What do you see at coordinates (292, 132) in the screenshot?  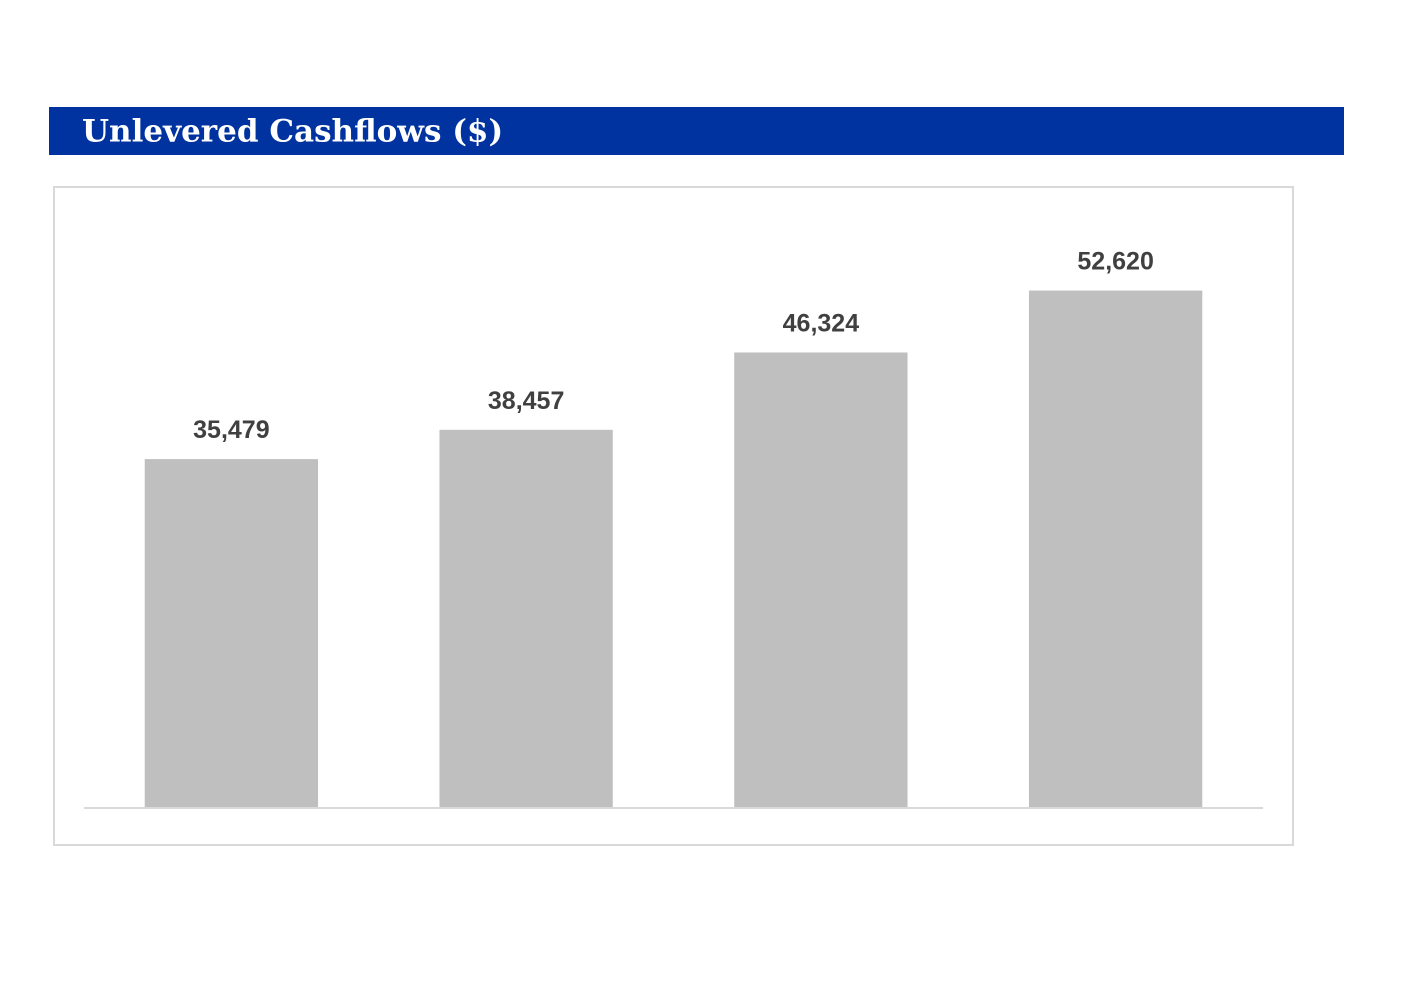 I see `chart-title: Unlevered Cashflows ($)` at bounding box center [292, 132].